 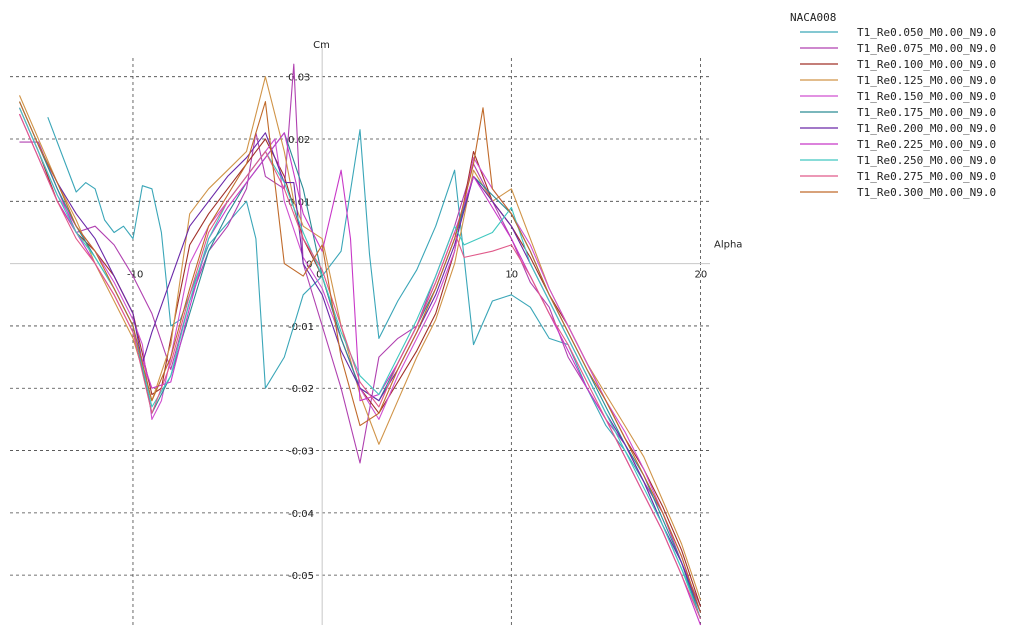 I want to click on x-tick-label: 10, so click(x=511, y=275).